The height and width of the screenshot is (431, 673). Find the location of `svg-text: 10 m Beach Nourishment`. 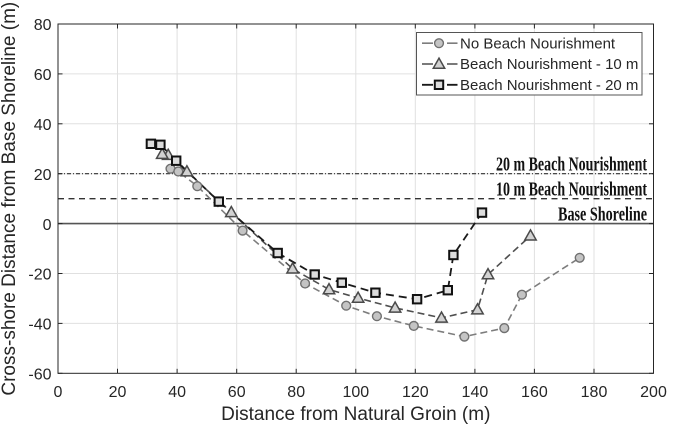

svg-text: 10 m Beach Nourishment is located at coordinates (571, 190).